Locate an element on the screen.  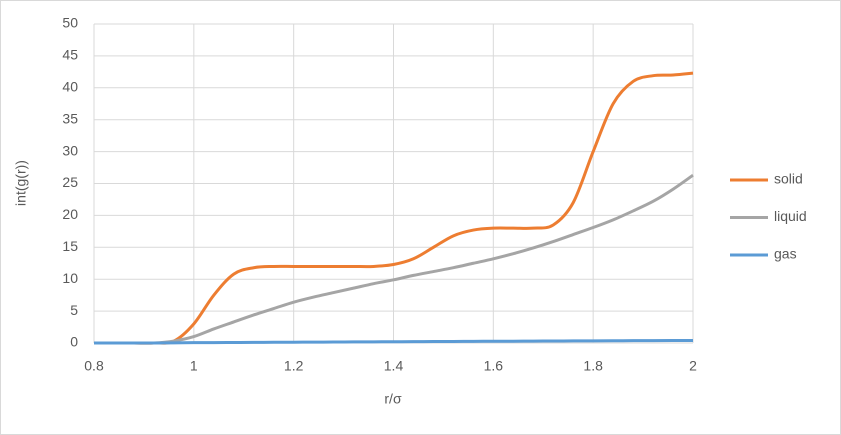
y-tick-label: 30 is located at coordinates (70, 150).